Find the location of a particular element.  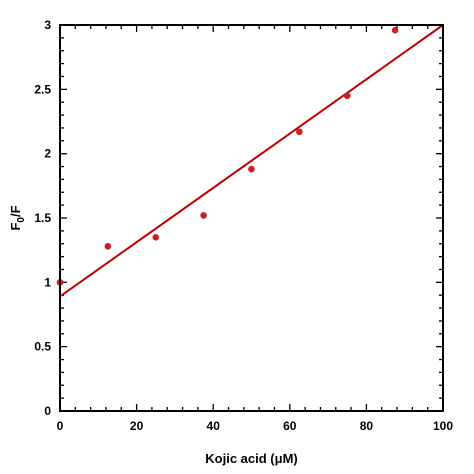

x-axis-label: Kojic acid (μM) is located at coordinates (251, 458).